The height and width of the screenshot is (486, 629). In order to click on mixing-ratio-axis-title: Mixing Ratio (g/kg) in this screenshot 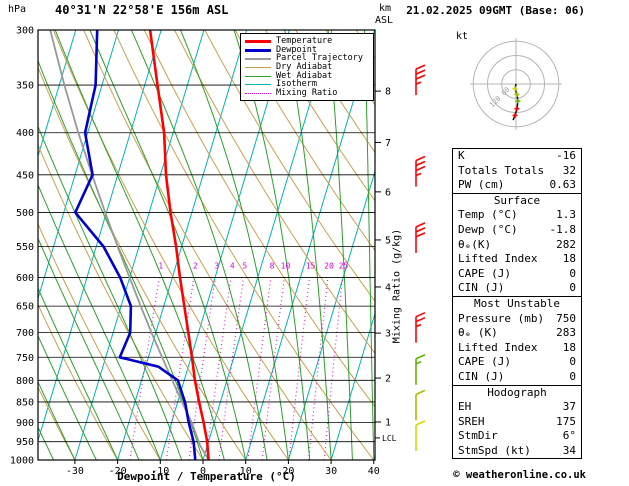, I will do `click(397, 286)`.